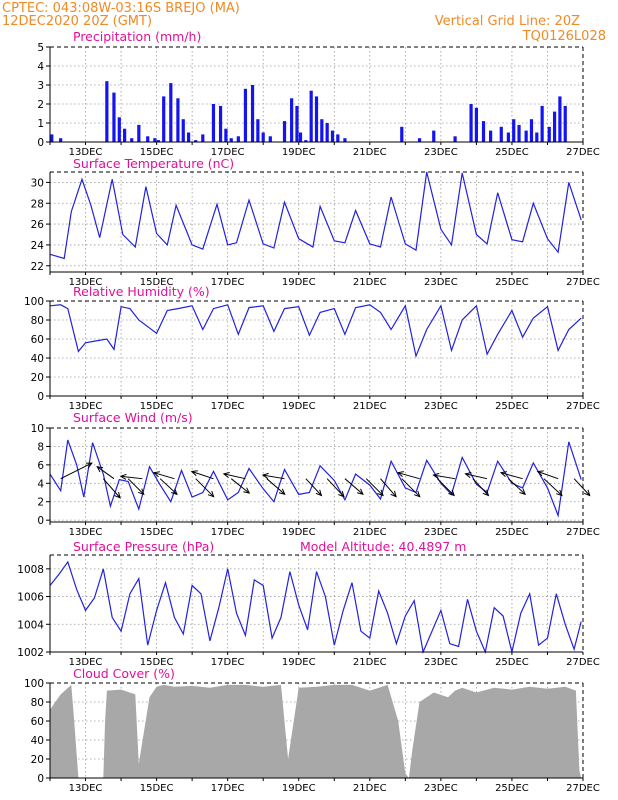  I want to click on y-tick-label: 60, so click(37, 722).